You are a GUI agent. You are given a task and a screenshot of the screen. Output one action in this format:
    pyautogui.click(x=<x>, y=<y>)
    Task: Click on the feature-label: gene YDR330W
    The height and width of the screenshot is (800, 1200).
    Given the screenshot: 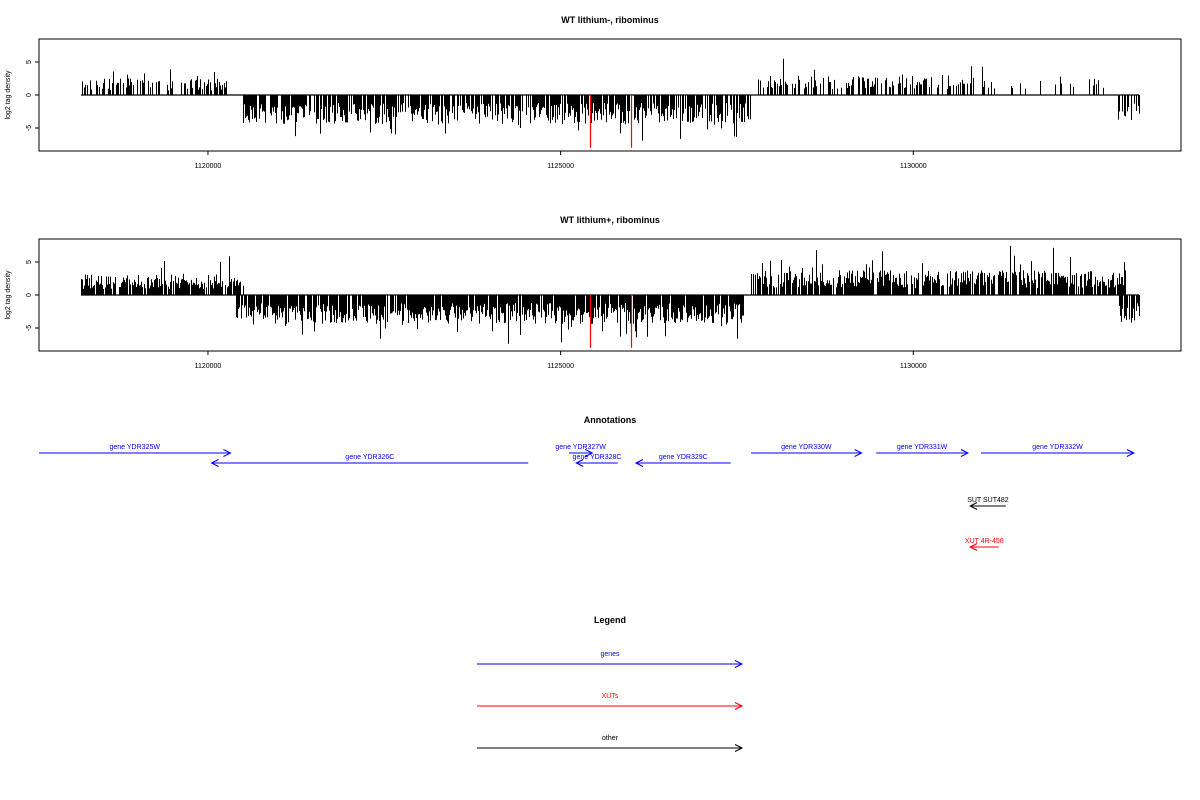 What is the action you would take?
    pyautogui.click(x=806, y=447)
    